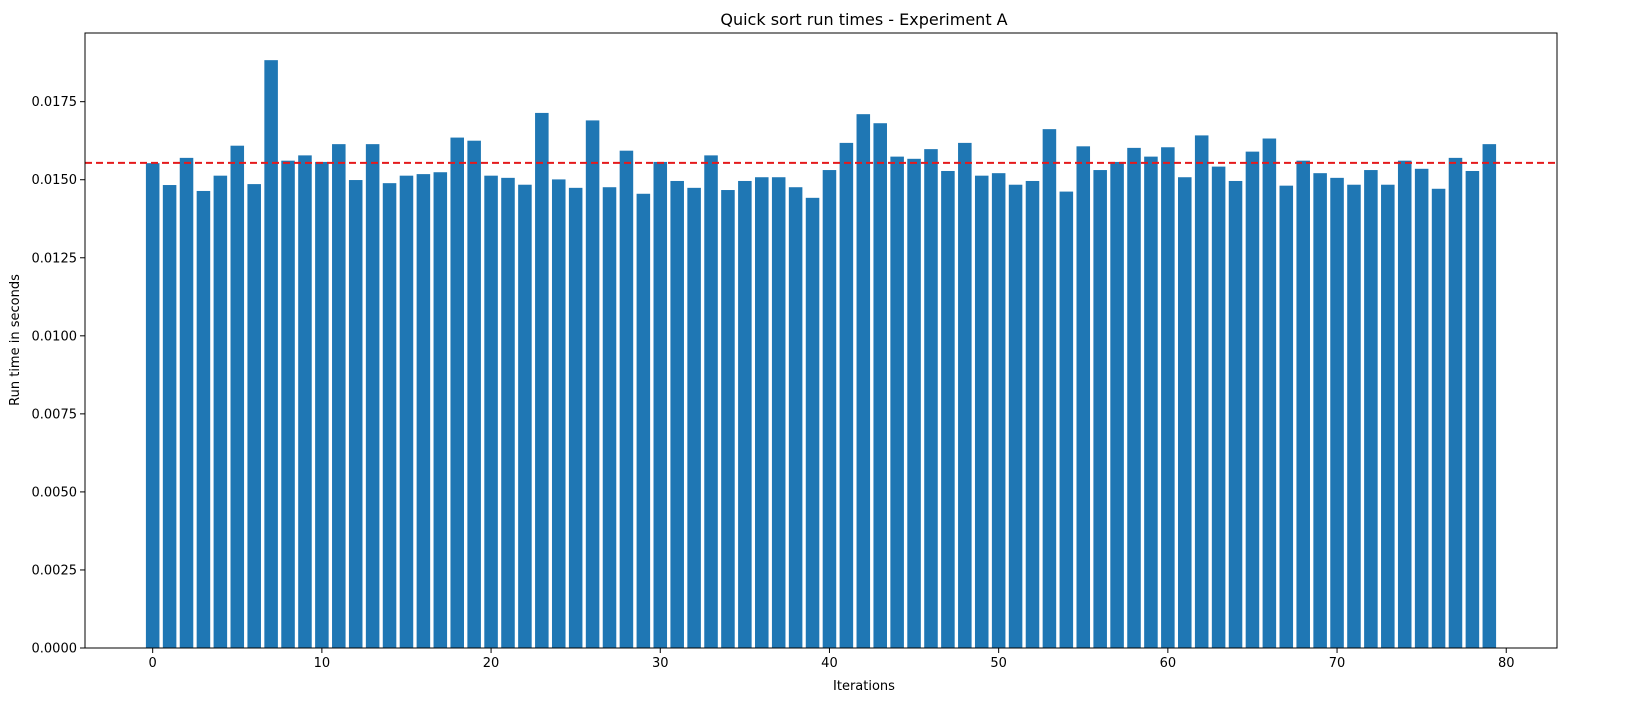  What do you see at coordinates (660, 663) in the screenshot?
I see `x-tick-label-30: 30` at bounding box center [660, 663].